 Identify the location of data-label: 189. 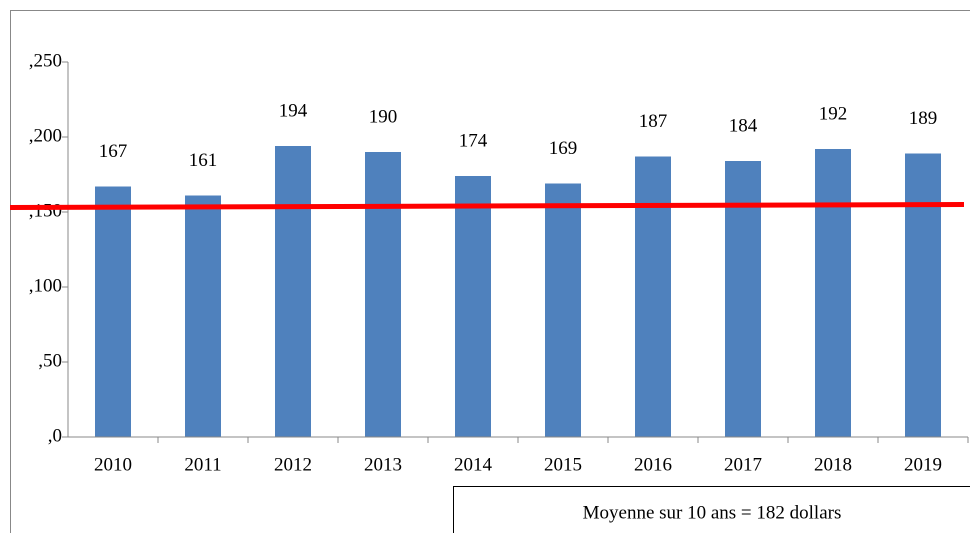
(923, 118).